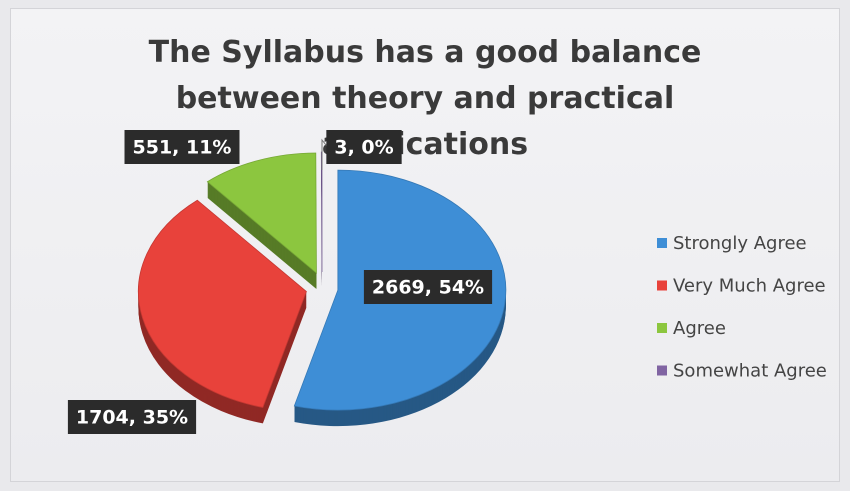 The height and width of the screenshot is (491, 850). I want to click on data-label: 3, 0%, so click(364, 147).